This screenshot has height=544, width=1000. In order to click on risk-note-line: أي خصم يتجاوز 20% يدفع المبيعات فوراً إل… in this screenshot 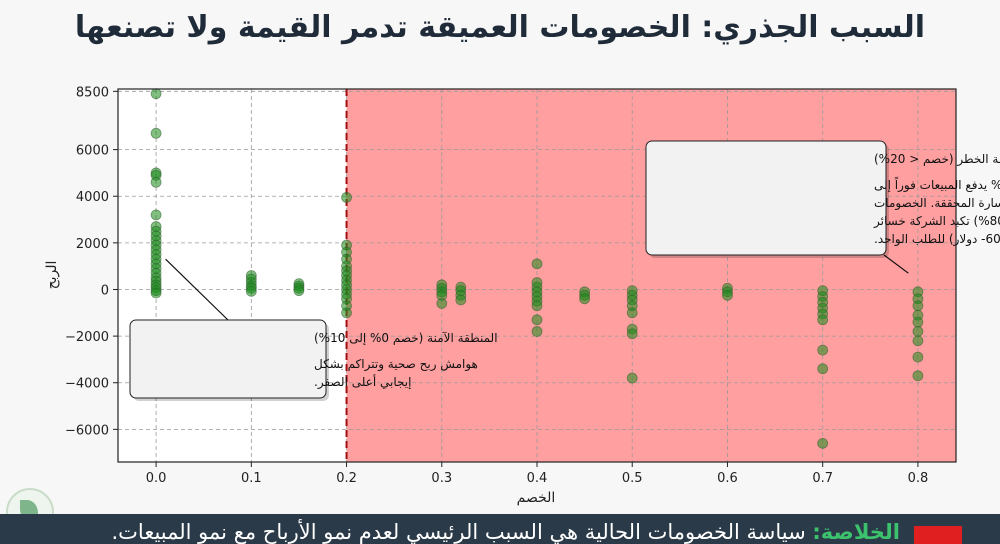, I will do `click(937, 184)`.